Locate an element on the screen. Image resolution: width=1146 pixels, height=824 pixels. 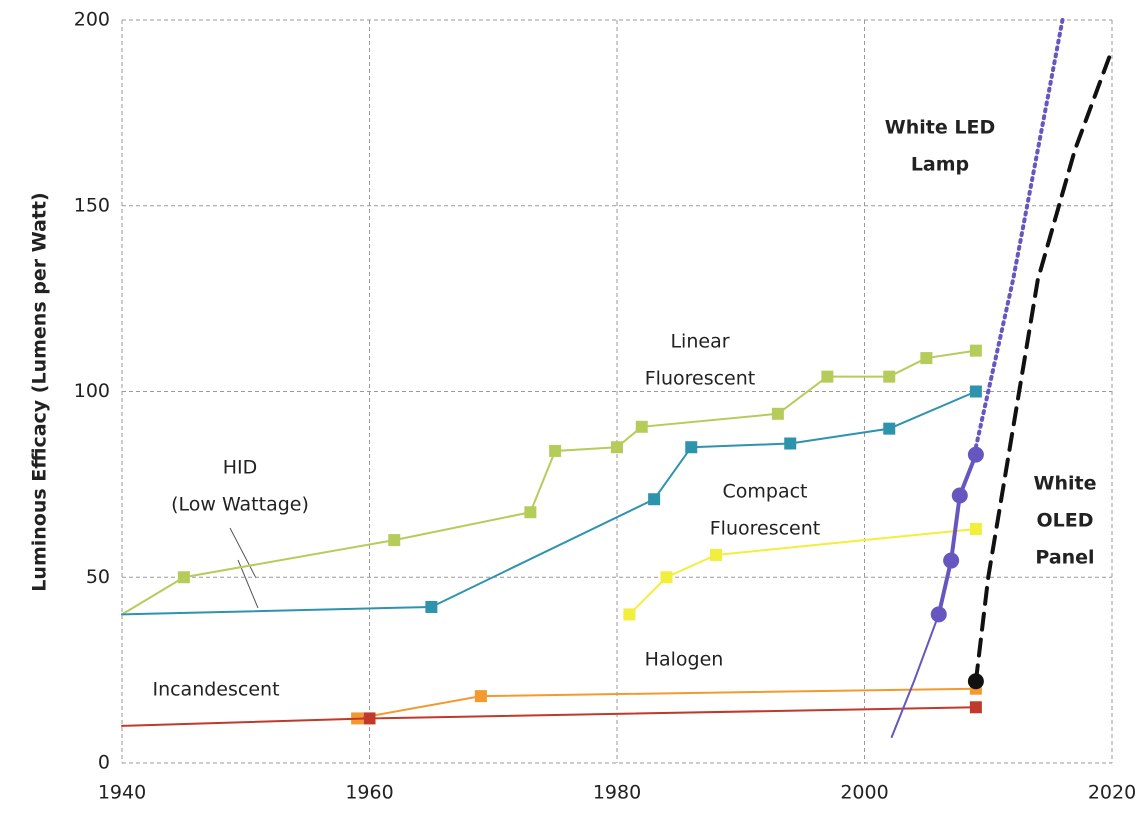
y-tick-label: 50 is located at coordinates (98, 577).